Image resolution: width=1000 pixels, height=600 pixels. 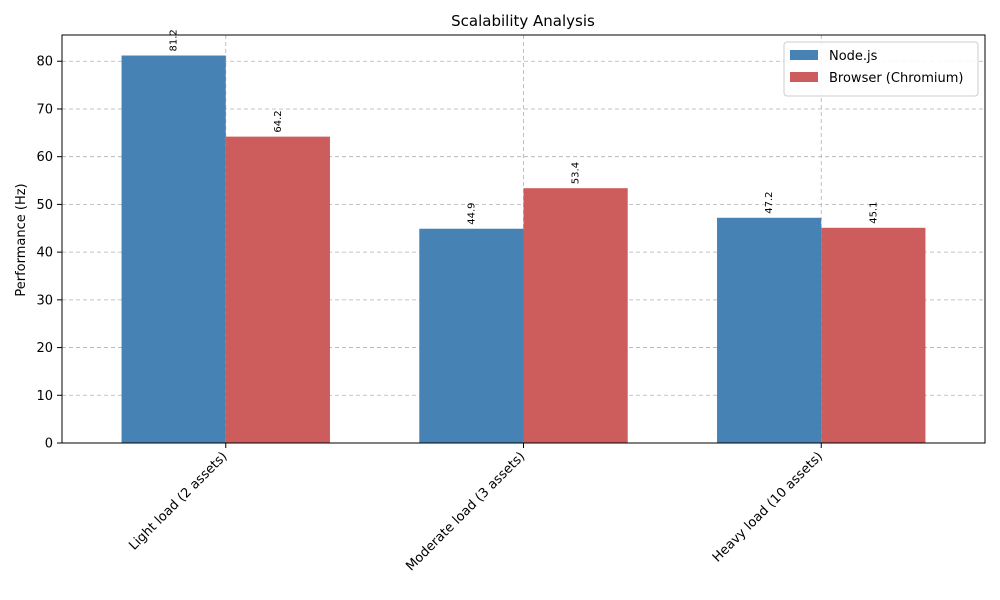 I want to click on chart-title: Scalability Analysis, so click(x=523, y=21).